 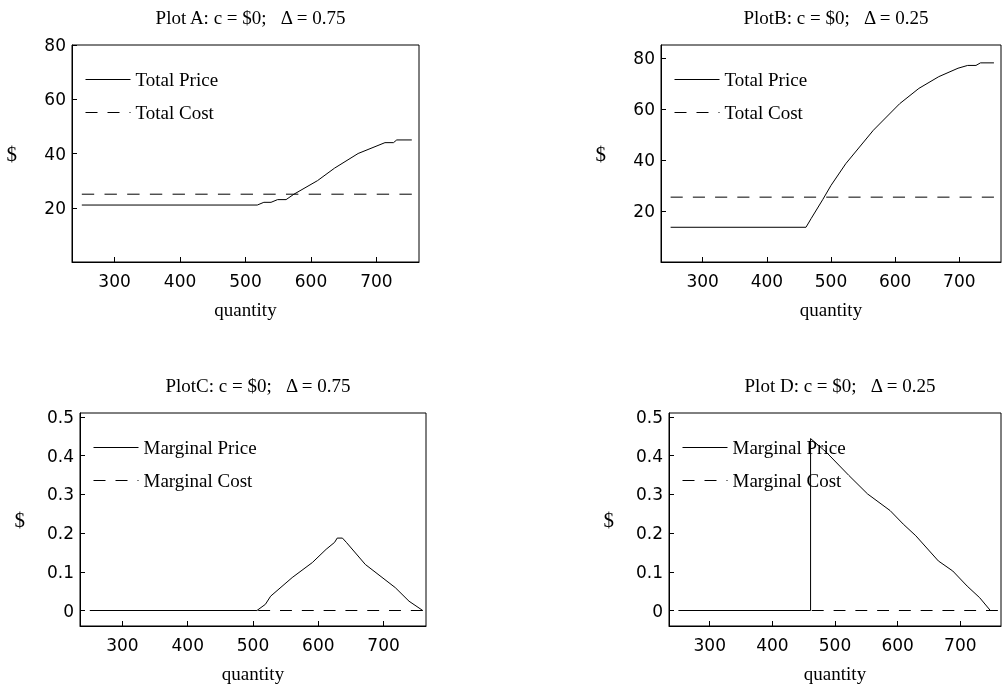 What do you see at coordinates (836, 17) in the screenshot?
I see `chart-title: PlotB: c = $0; Δ = 0.25` at bounding box center [836, 17].